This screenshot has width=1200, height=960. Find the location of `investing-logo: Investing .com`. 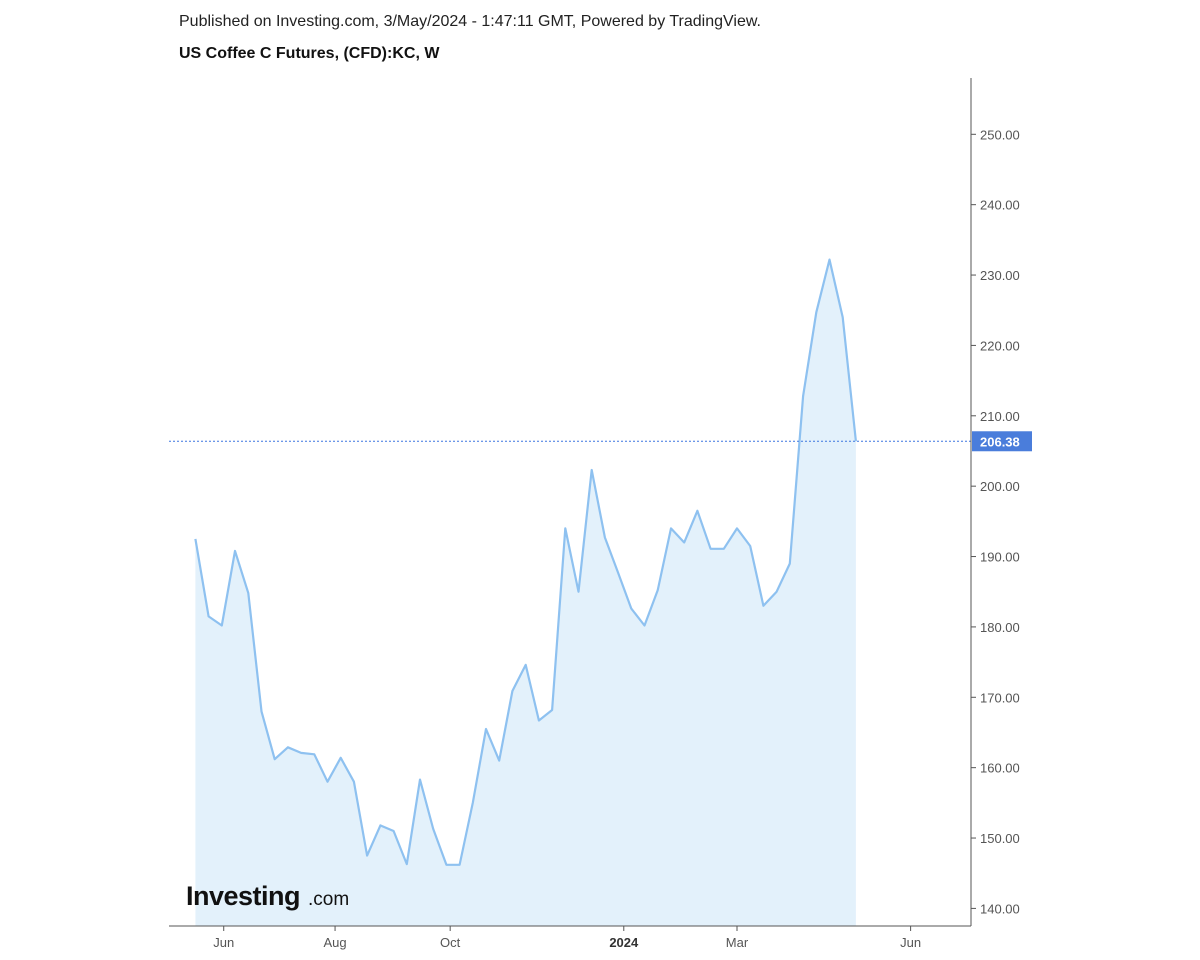

investing-logo: Investing .com is located at coordinates (267, 896).